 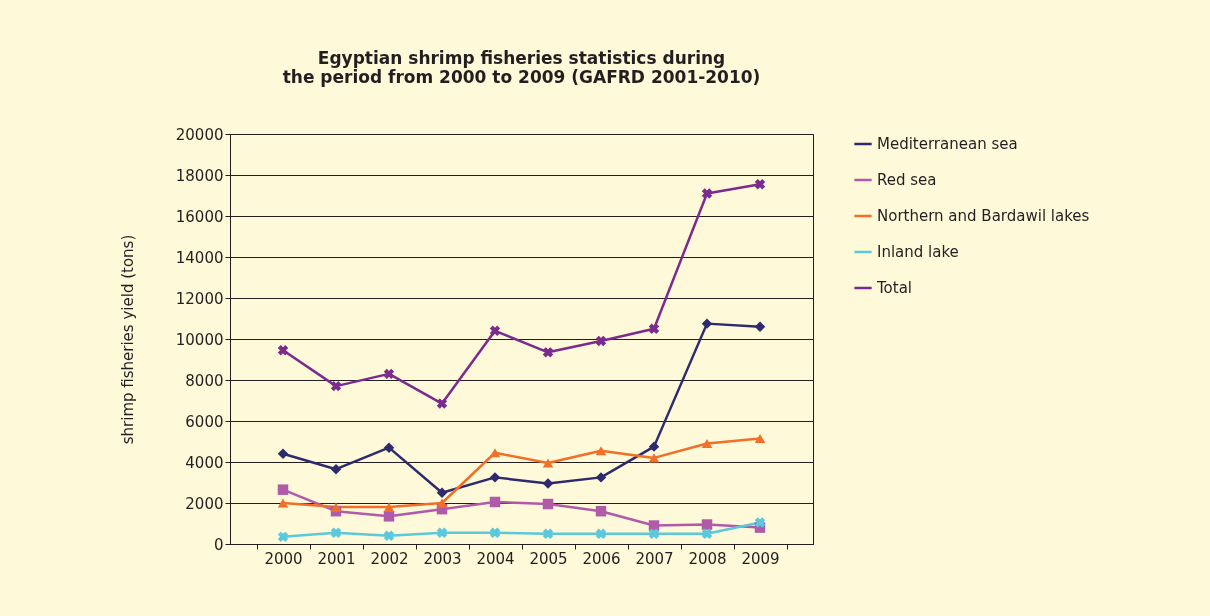 What do you see at coordinates (947, 144) in the screenshot?
I see `legend-label: Mediterranean sea` at bounding box center [947, 144].